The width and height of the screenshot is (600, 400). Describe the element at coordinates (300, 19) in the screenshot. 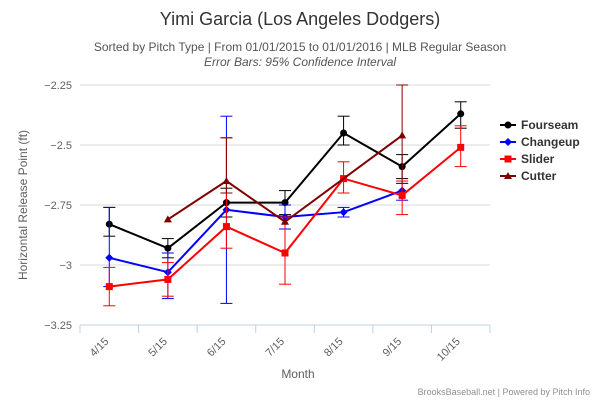

I see `chart-title: Yimi Garcia (Los Angeles Dodgers)` at that location.